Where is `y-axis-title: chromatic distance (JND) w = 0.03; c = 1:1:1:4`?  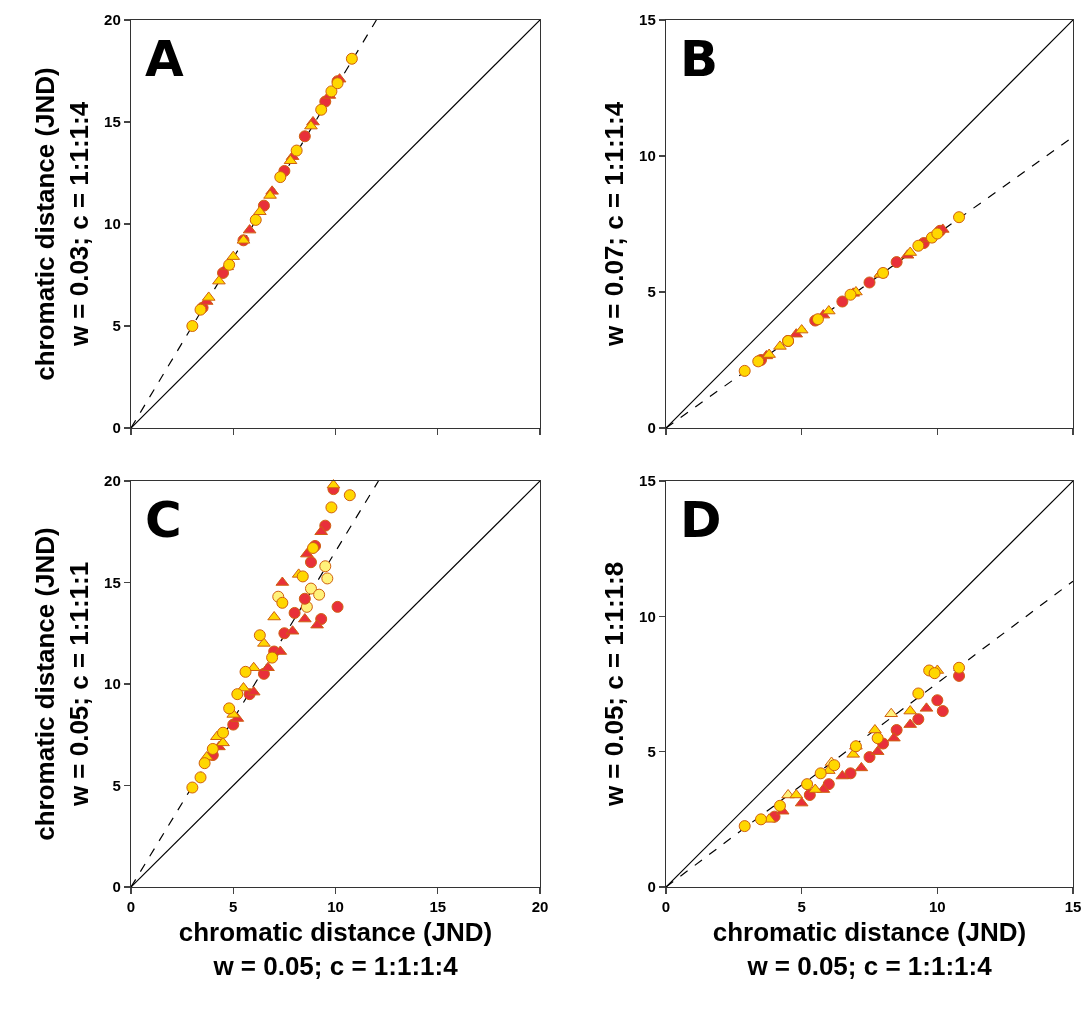
y-axis-title: chromatic distance (JND) w = 0.03; c = 1:1:1:4 is located at coordinates (61, 224).